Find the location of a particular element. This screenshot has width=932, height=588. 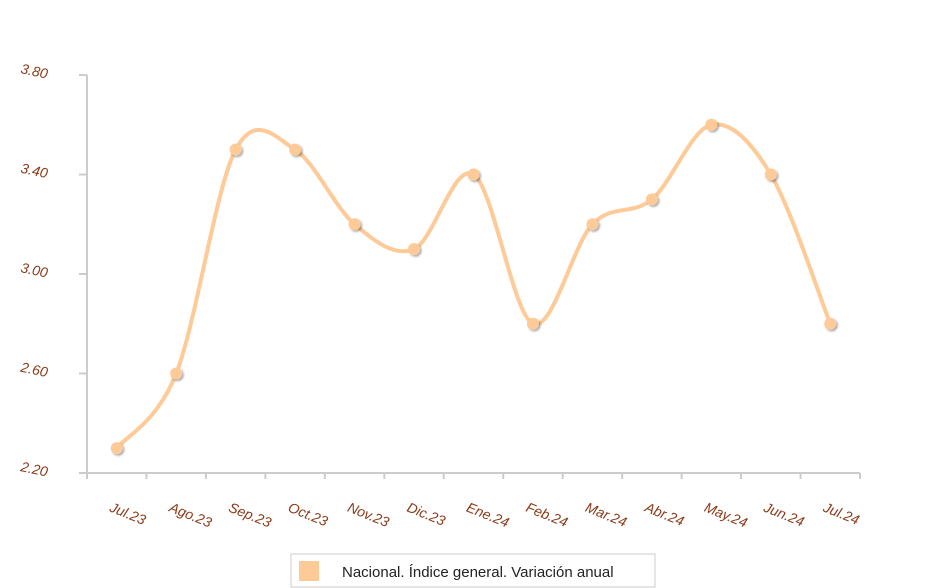

x-tick-label: Ago.23 is located at coordinates (190, 515).